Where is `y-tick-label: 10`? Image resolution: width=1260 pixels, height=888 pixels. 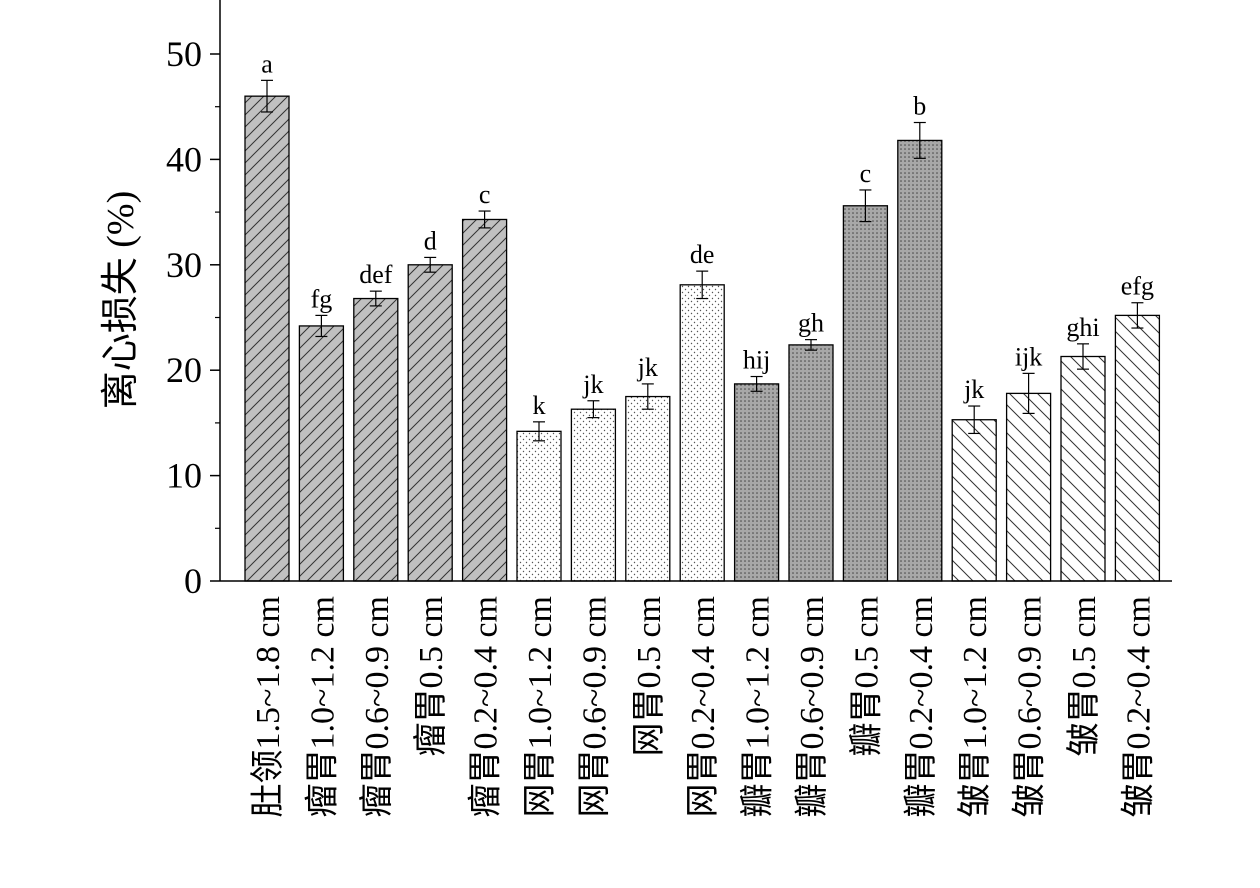 y-tick-label: 10 is located at coordinates (184, 476).